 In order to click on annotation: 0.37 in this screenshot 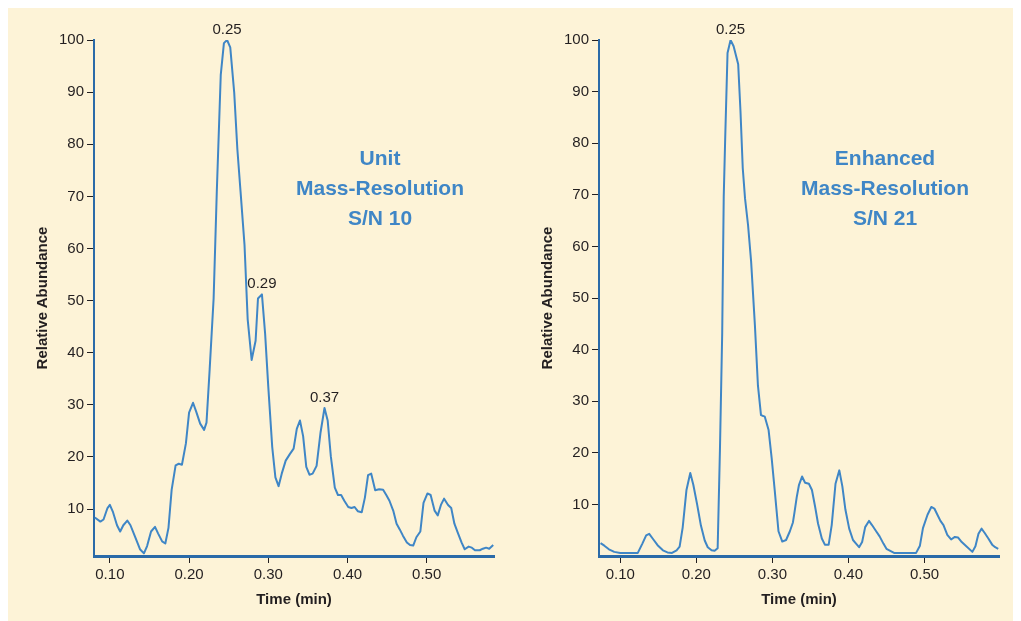, I will do `click(324, 396)`.